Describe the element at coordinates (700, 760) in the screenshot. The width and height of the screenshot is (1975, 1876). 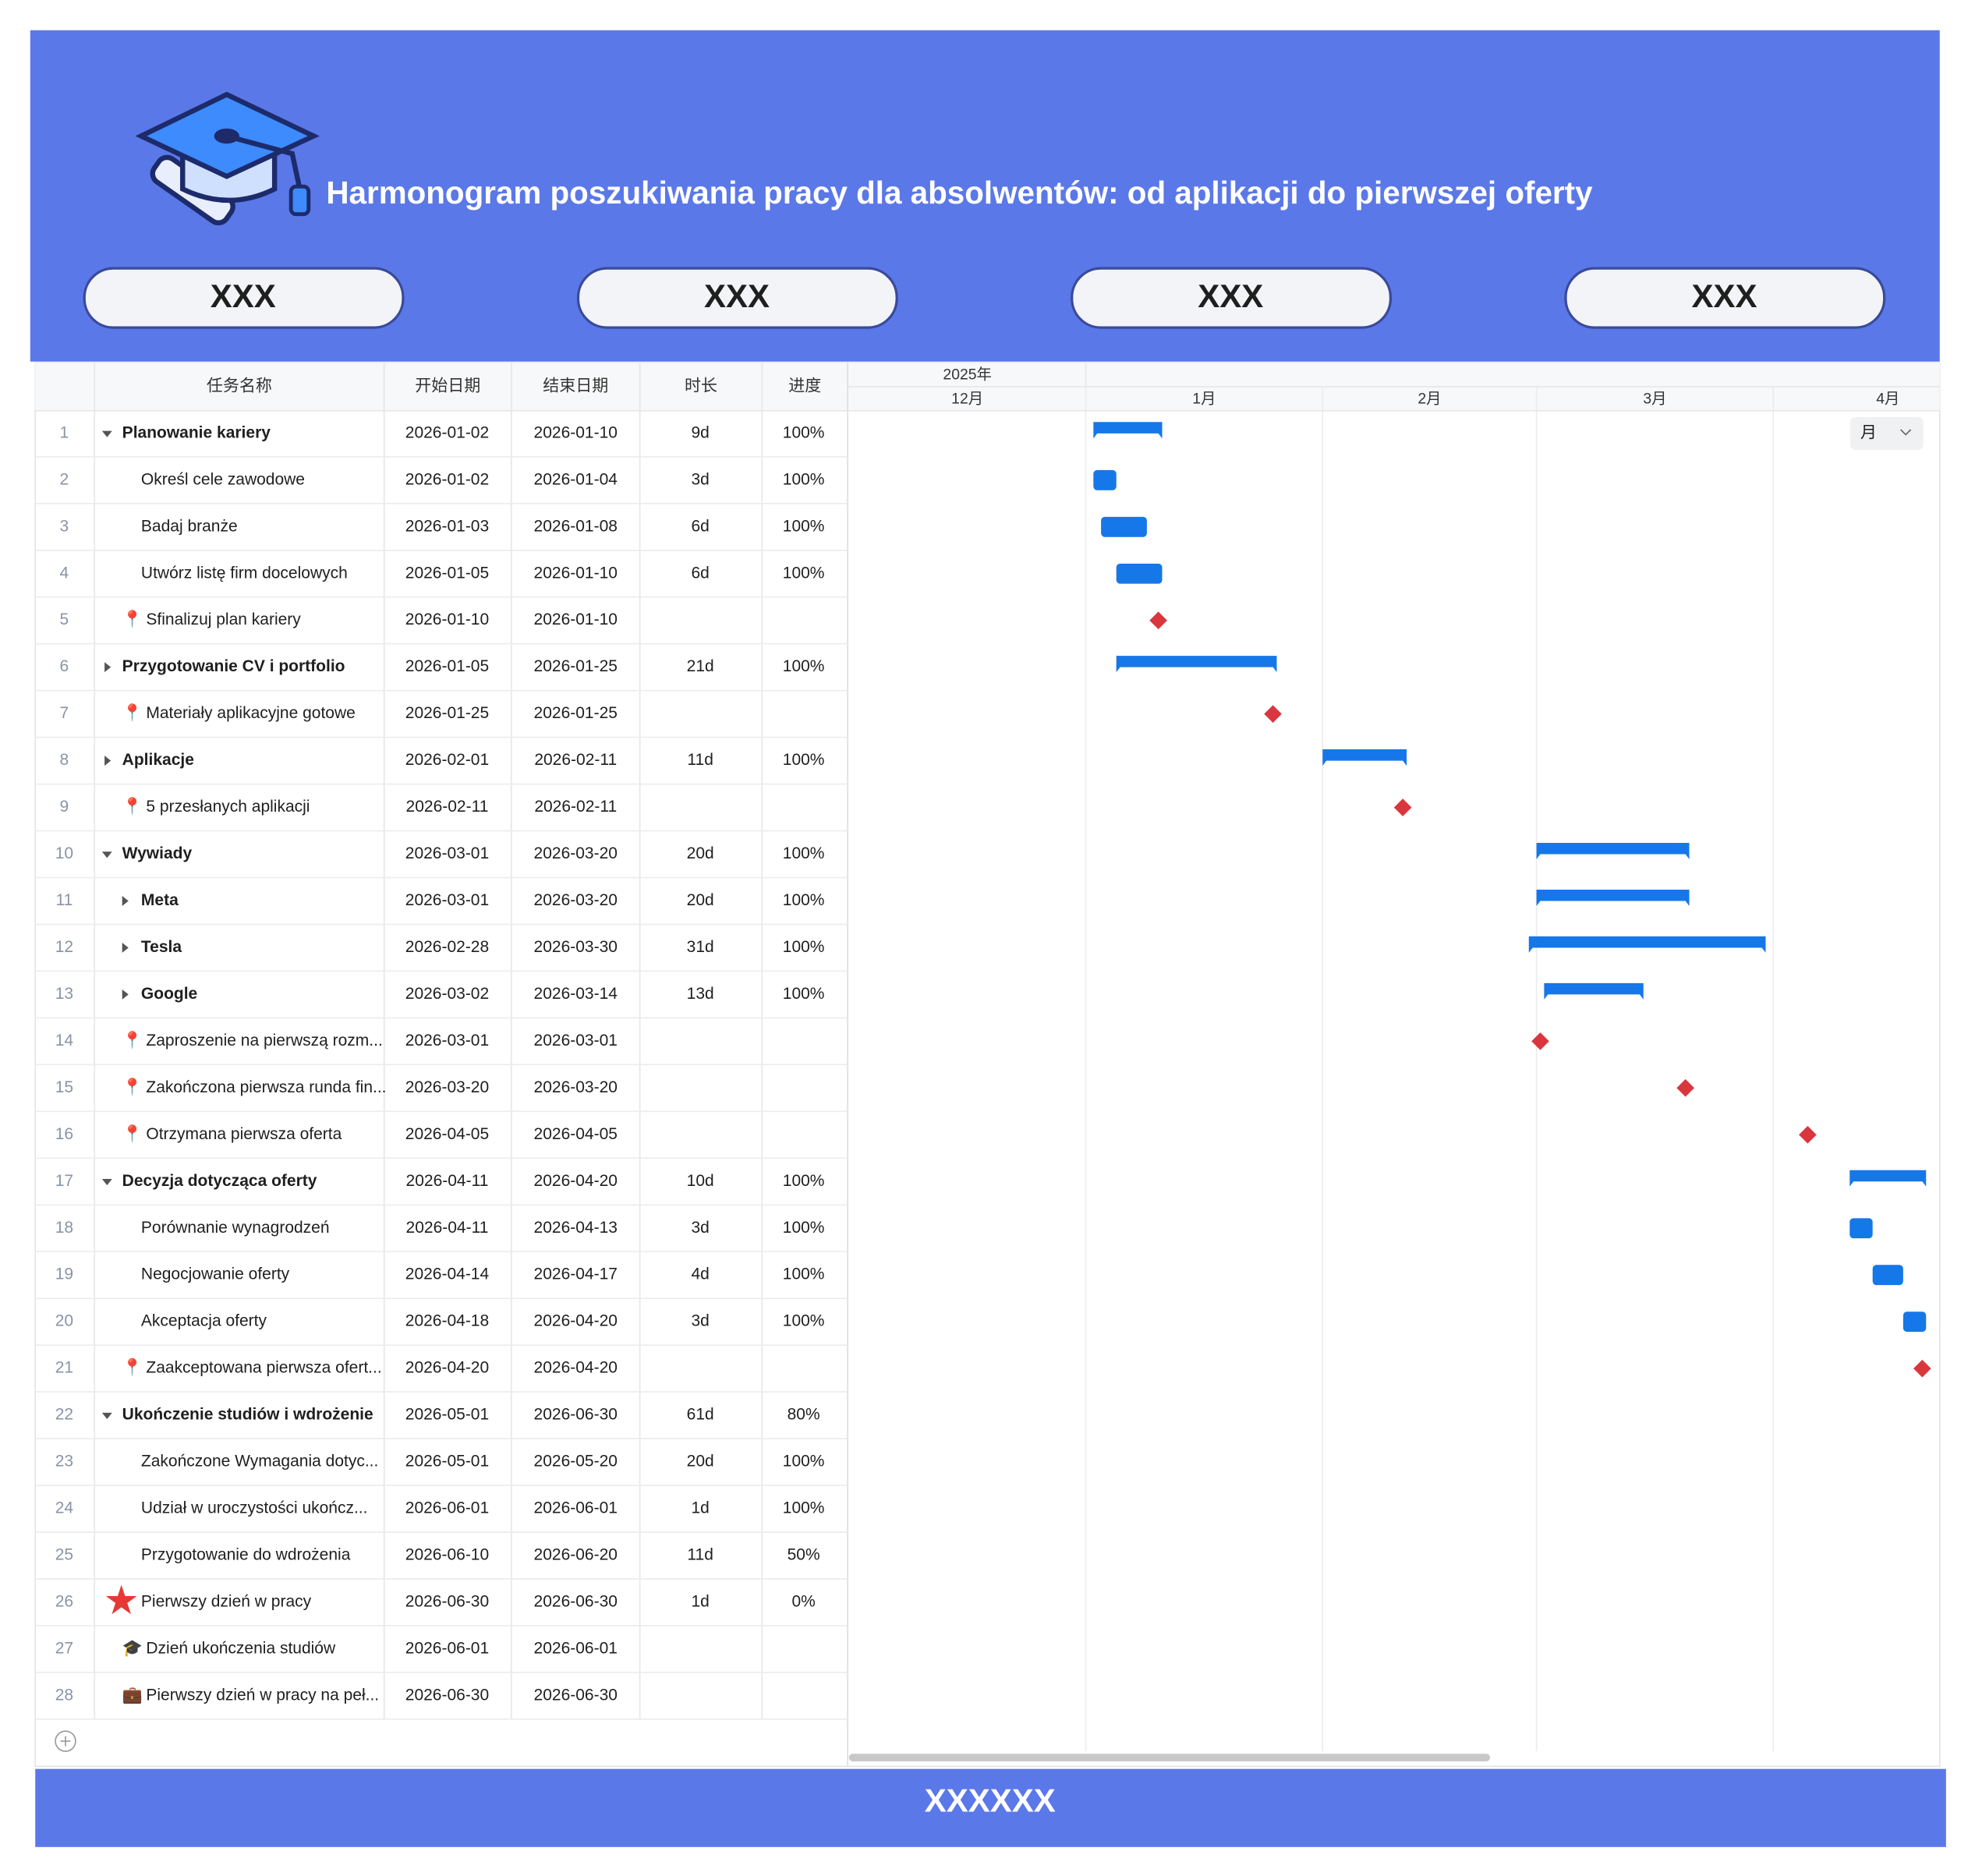
I see `duration: 11d` at that location.